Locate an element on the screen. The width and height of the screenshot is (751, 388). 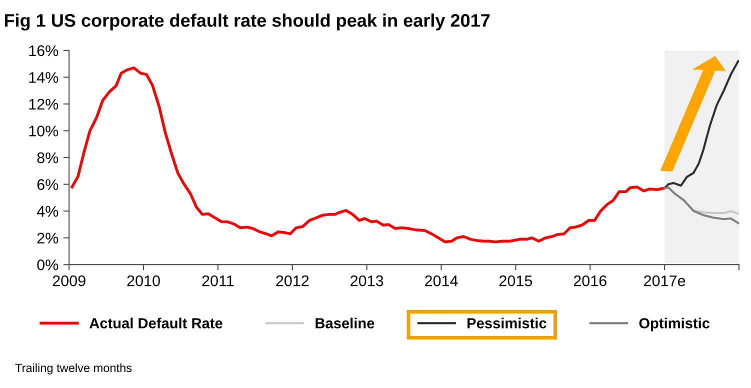
y-tick-label: 12% is located at coordinates (43, 104).